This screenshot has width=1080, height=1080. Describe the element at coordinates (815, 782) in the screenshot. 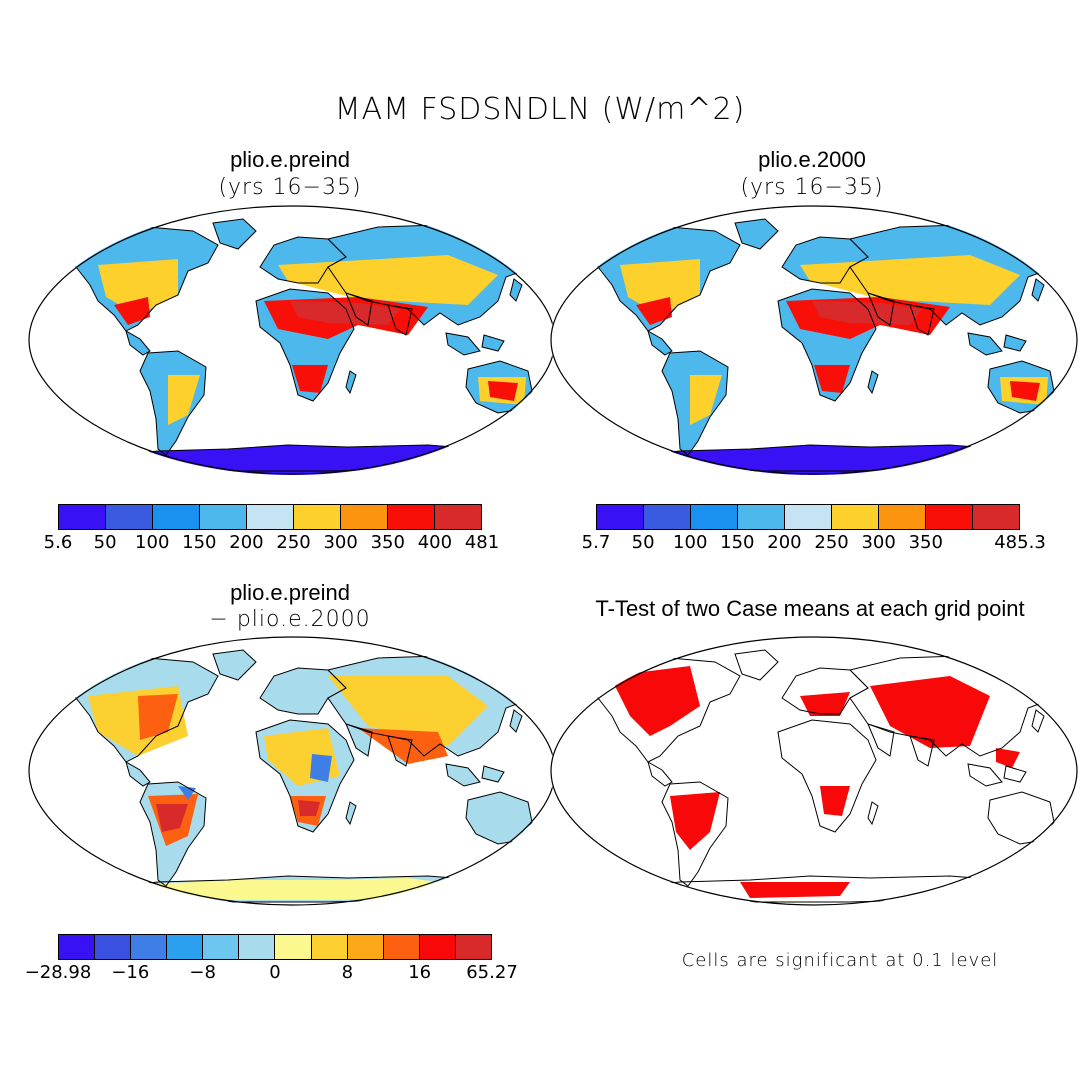

I see `significant-cells` at that location.